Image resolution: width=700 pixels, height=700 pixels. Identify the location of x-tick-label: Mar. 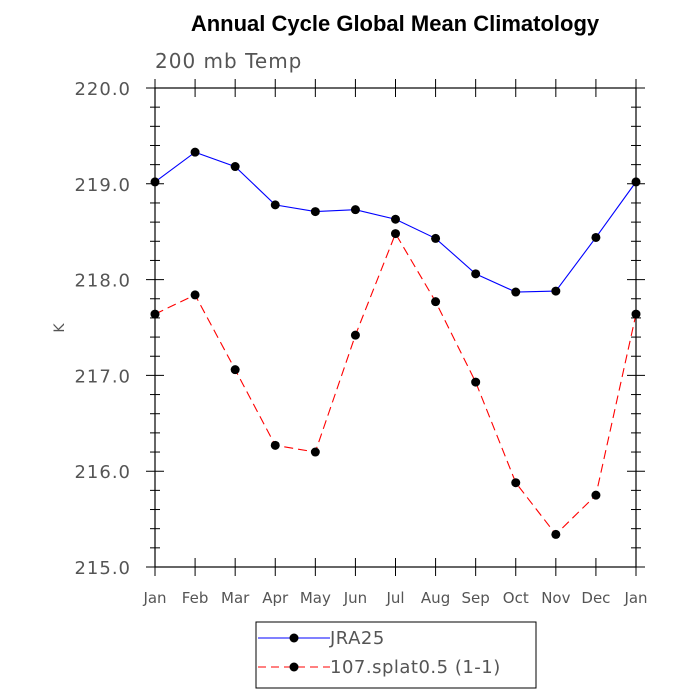
(235, 598).